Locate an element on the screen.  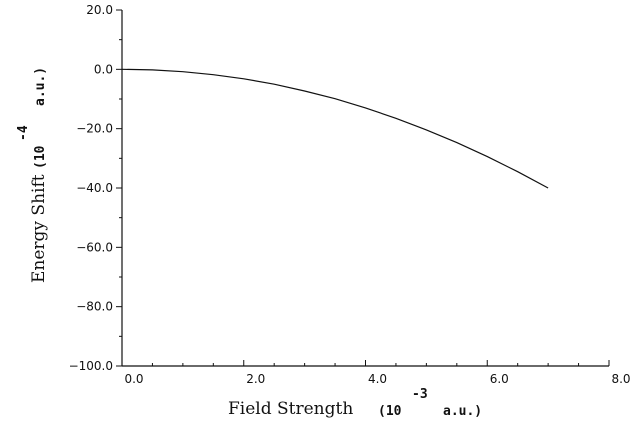
x-tick-label: 0.0 is located at coordinates (133, 379).